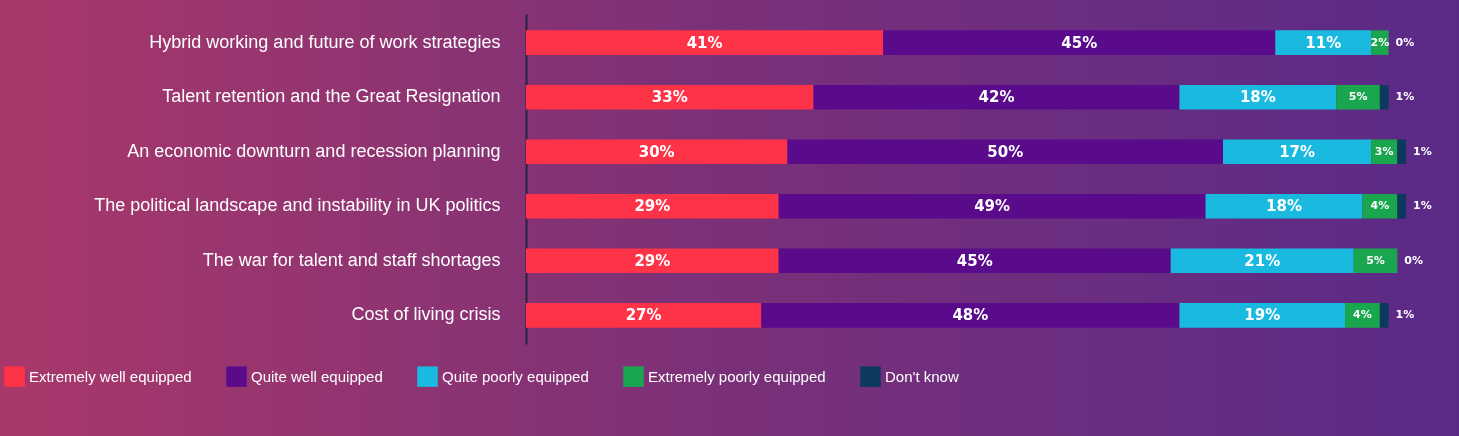 This screenshot has width=1459, height=436. I want to click on data-label: 21%, so click(1262, 260).